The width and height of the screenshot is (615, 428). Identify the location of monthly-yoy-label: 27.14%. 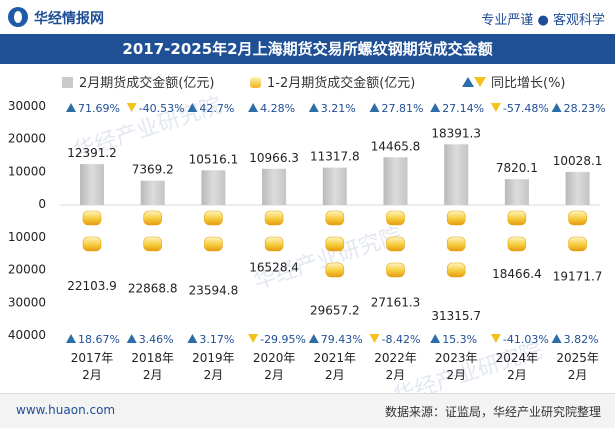
(463, 108).